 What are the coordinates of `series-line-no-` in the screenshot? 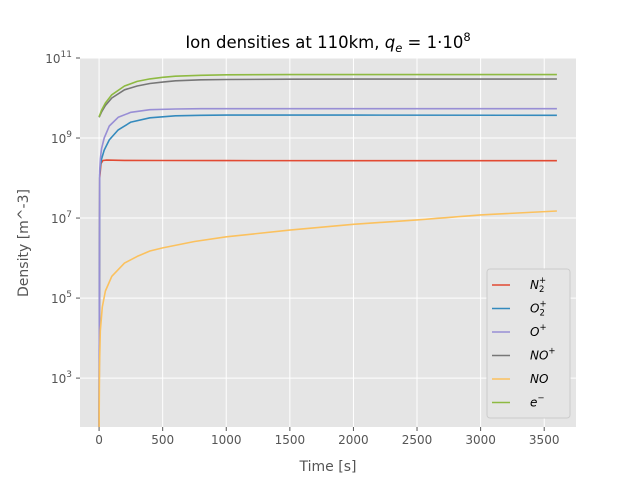 It's located at (327, 98).